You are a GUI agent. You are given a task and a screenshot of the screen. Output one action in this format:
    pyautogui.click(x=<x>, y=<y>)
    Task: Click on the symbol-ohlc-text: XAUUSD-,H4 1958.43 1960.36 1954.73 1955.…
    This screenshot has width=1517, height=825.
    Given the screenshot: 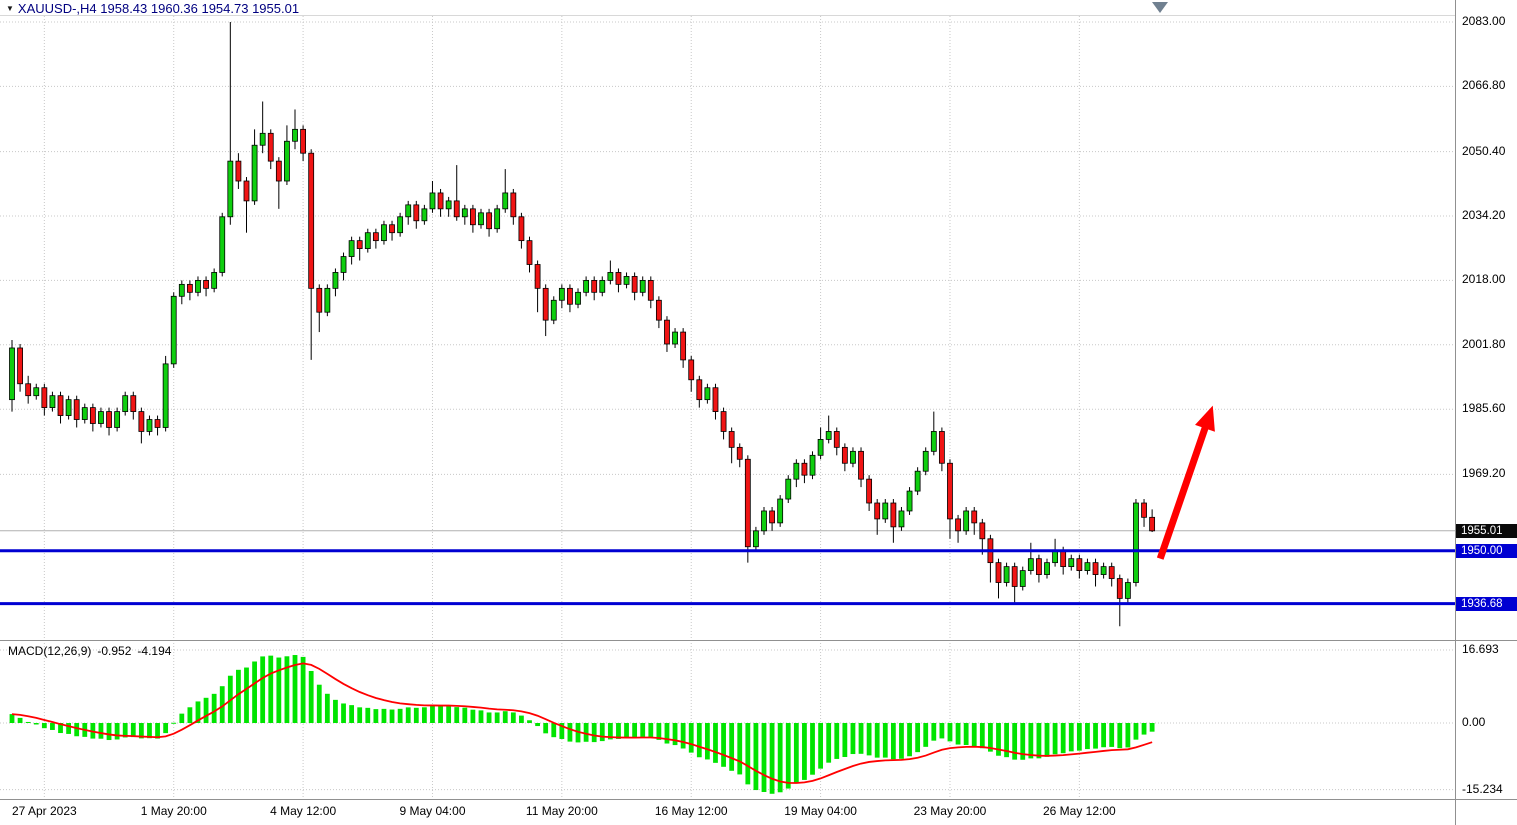 What is the action you would take?
    pyautogui.click(x=158, y=8)
    